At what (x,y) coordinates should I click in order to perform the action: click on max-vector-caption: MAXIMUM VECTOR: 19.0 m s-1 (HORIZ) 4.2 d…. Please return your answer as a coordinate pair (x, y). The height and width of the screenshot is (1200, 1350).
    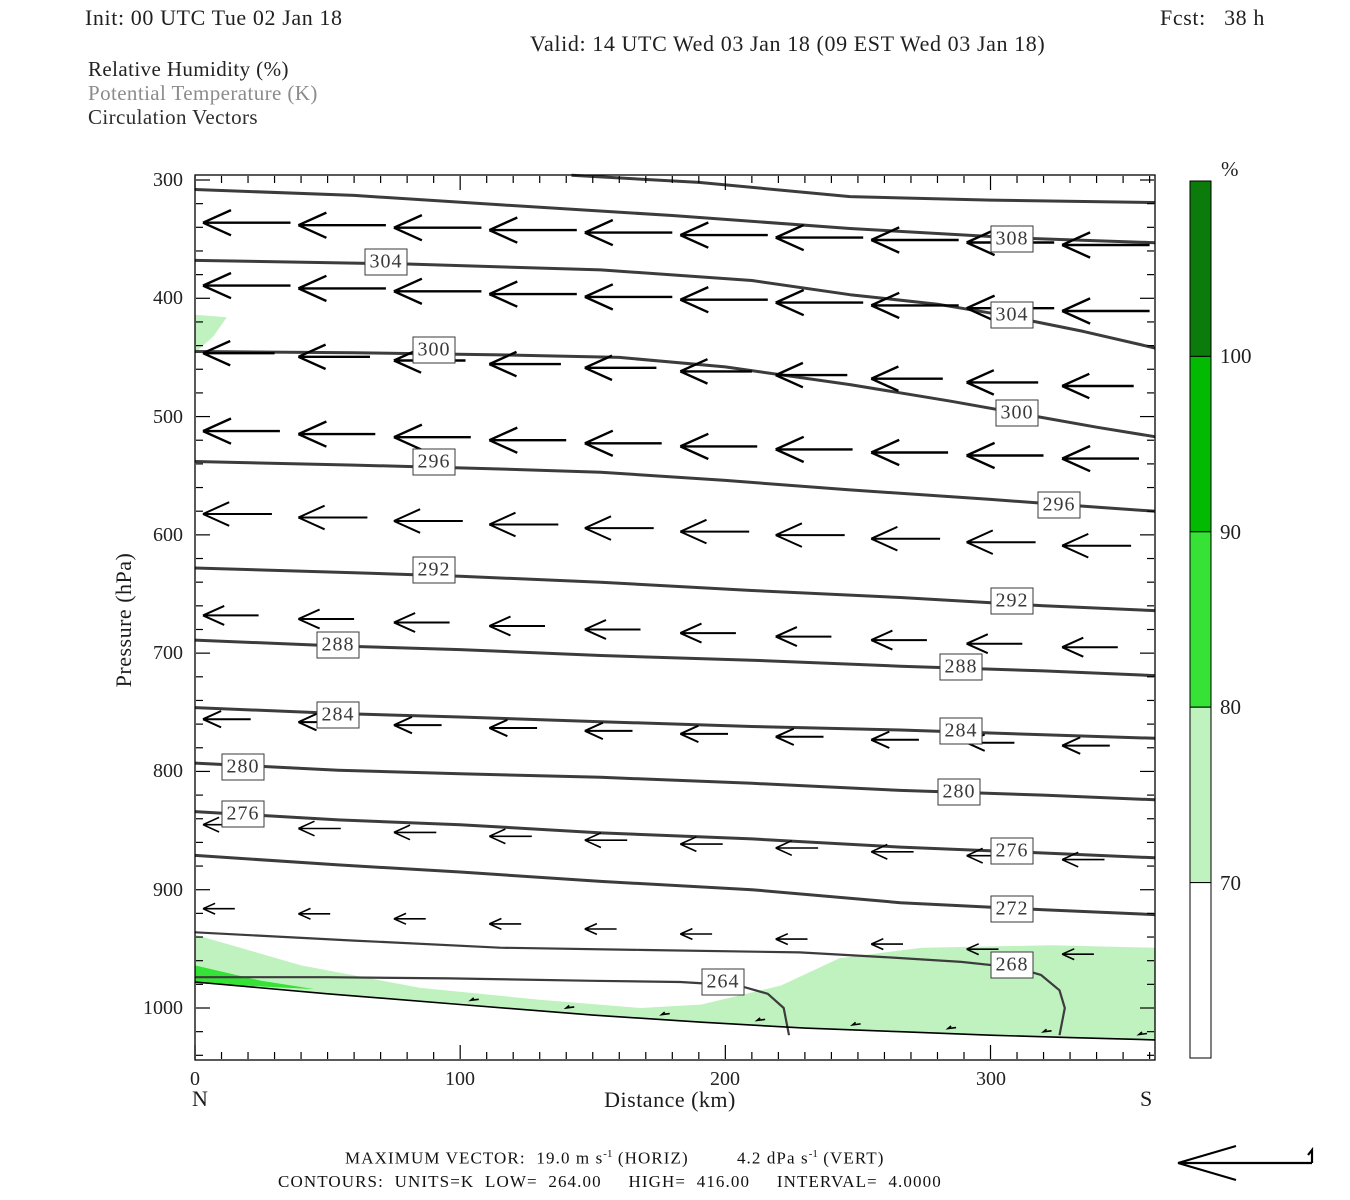
    Looking at the image, I should click on (615, 1158).